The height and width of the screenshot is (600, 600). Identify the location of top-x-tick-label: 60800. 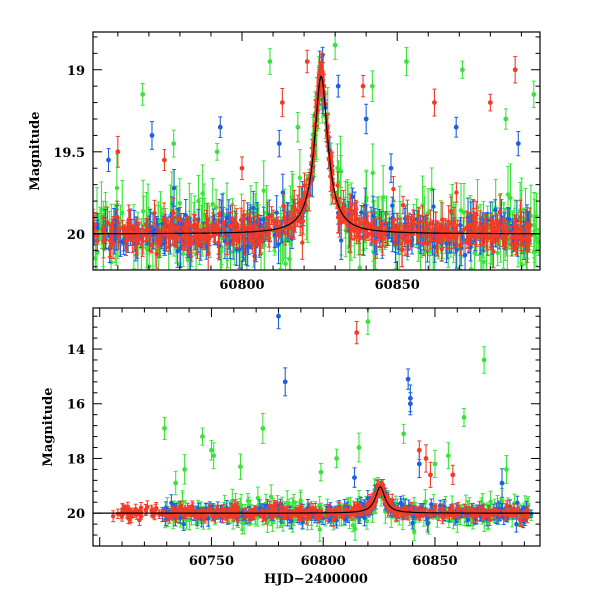
(241, 285).